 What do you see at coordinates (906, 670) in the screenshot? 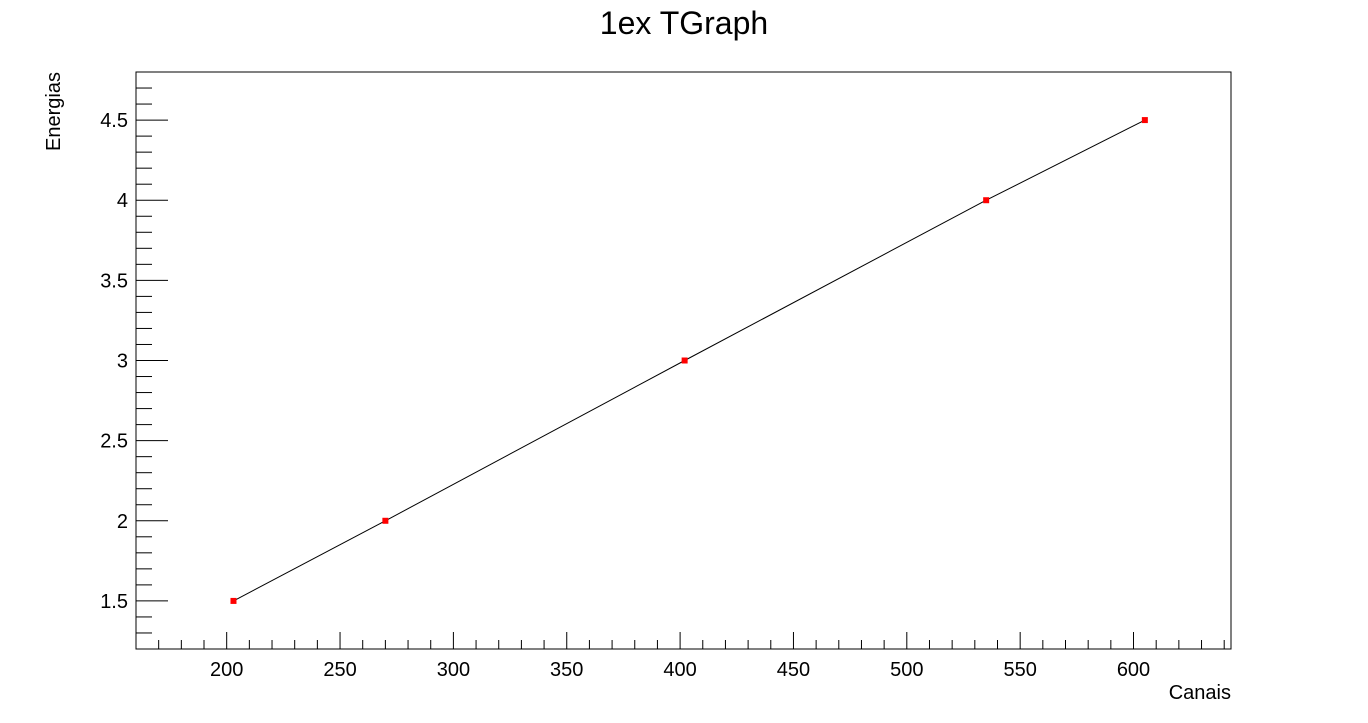
I see `x-tick-label: 500` at bounding box center [906, 670].